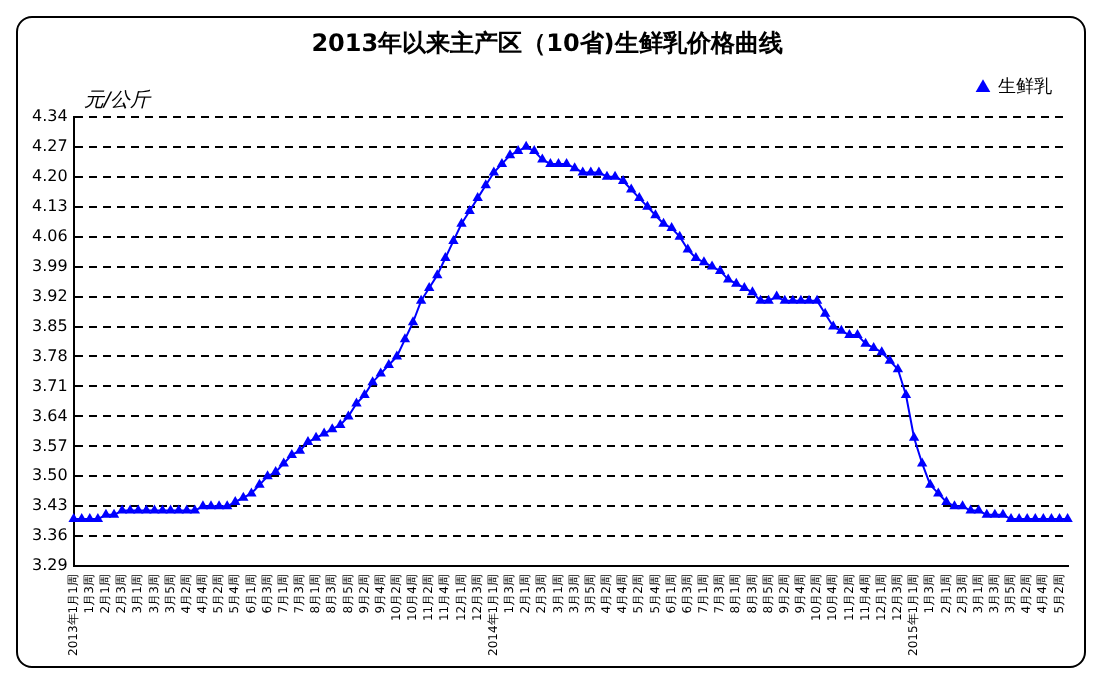  What do you see at coordinates (50, 115) in the screenshot?
I see `y-tick-label: 4.34` at bounding box center [50, 115].